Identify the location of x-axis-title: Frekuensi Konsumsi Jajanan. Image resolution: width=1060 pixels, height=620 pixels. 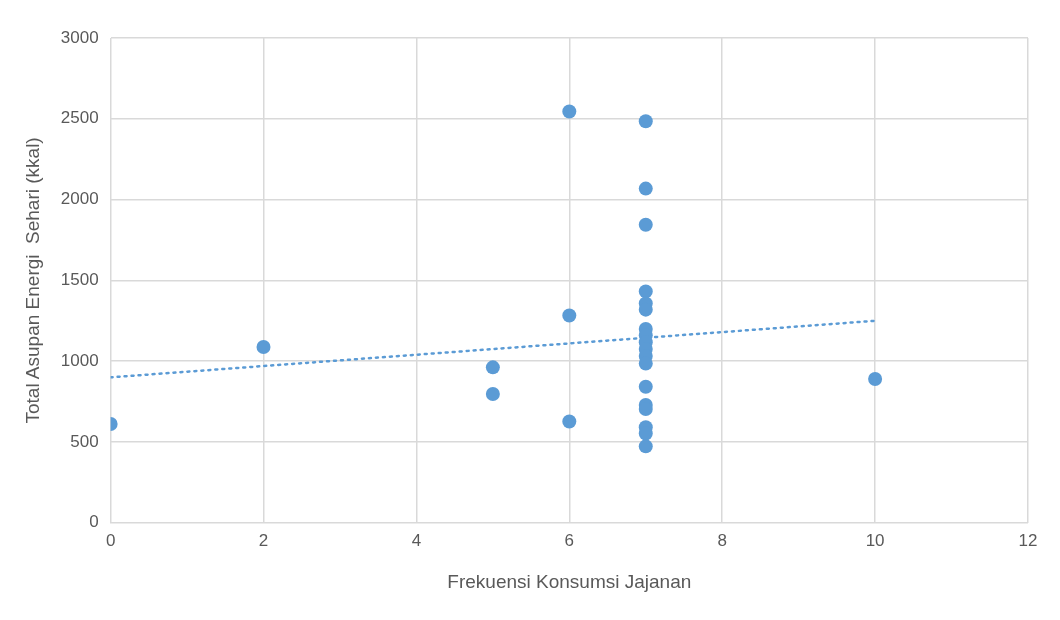
(569, 581).